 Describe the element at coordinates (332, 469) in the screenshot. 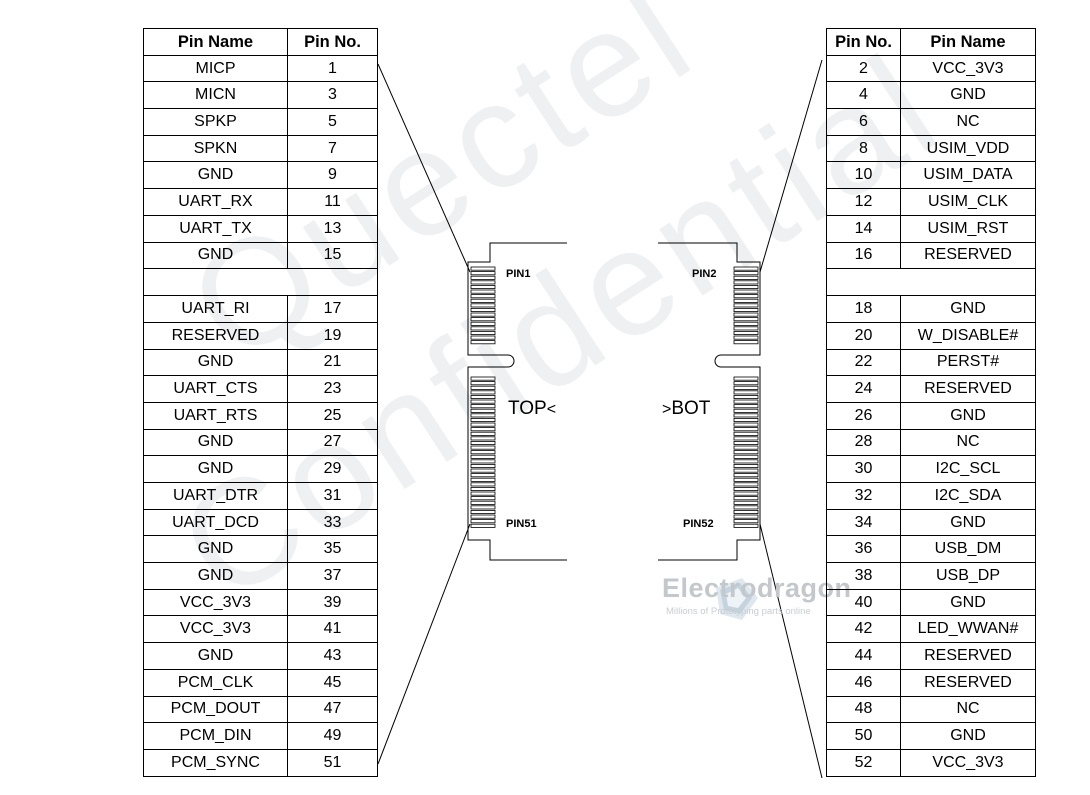

I see `table-cell: 29` at that location.